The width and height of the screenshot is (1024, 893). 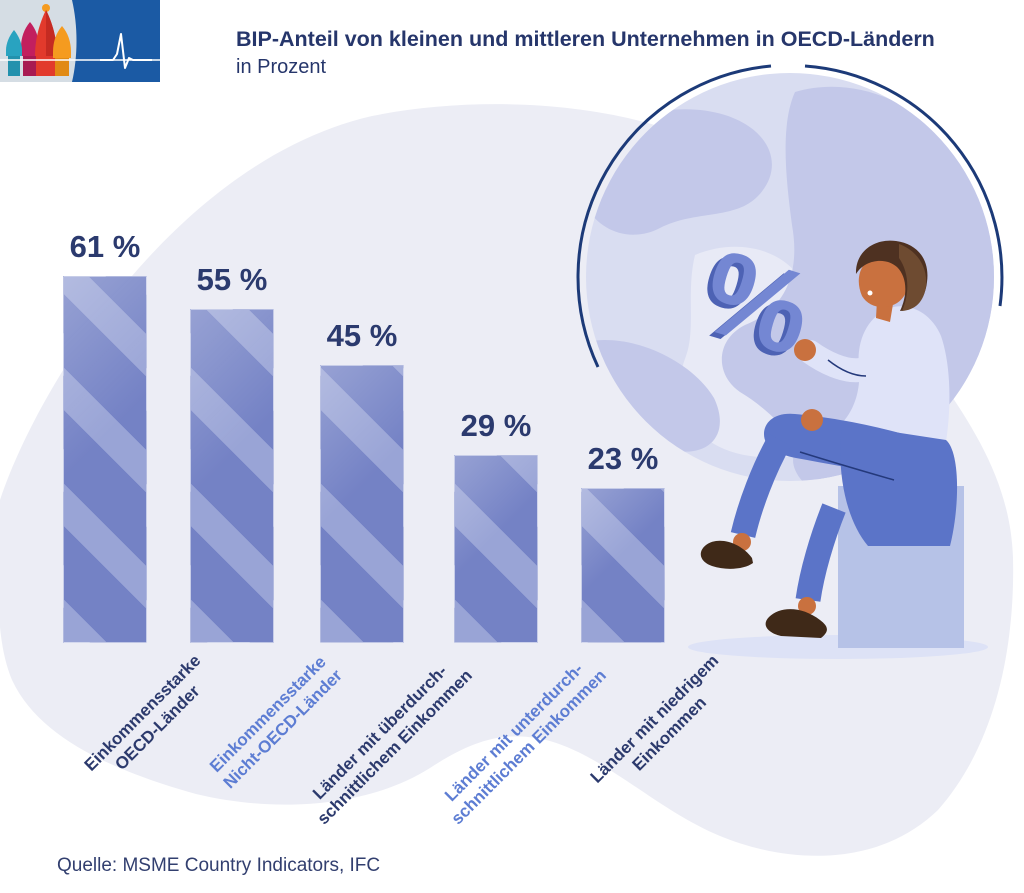 I want to click on page-subtitle: in Prozent, so click(x=281, y=67).